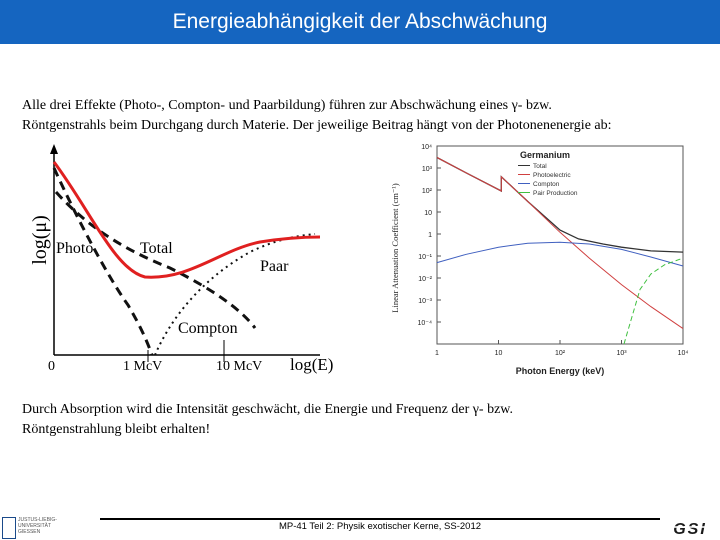 This screenshot has width=720, height=540. I want to click on sketch-compton-curve, so click(155, 259).